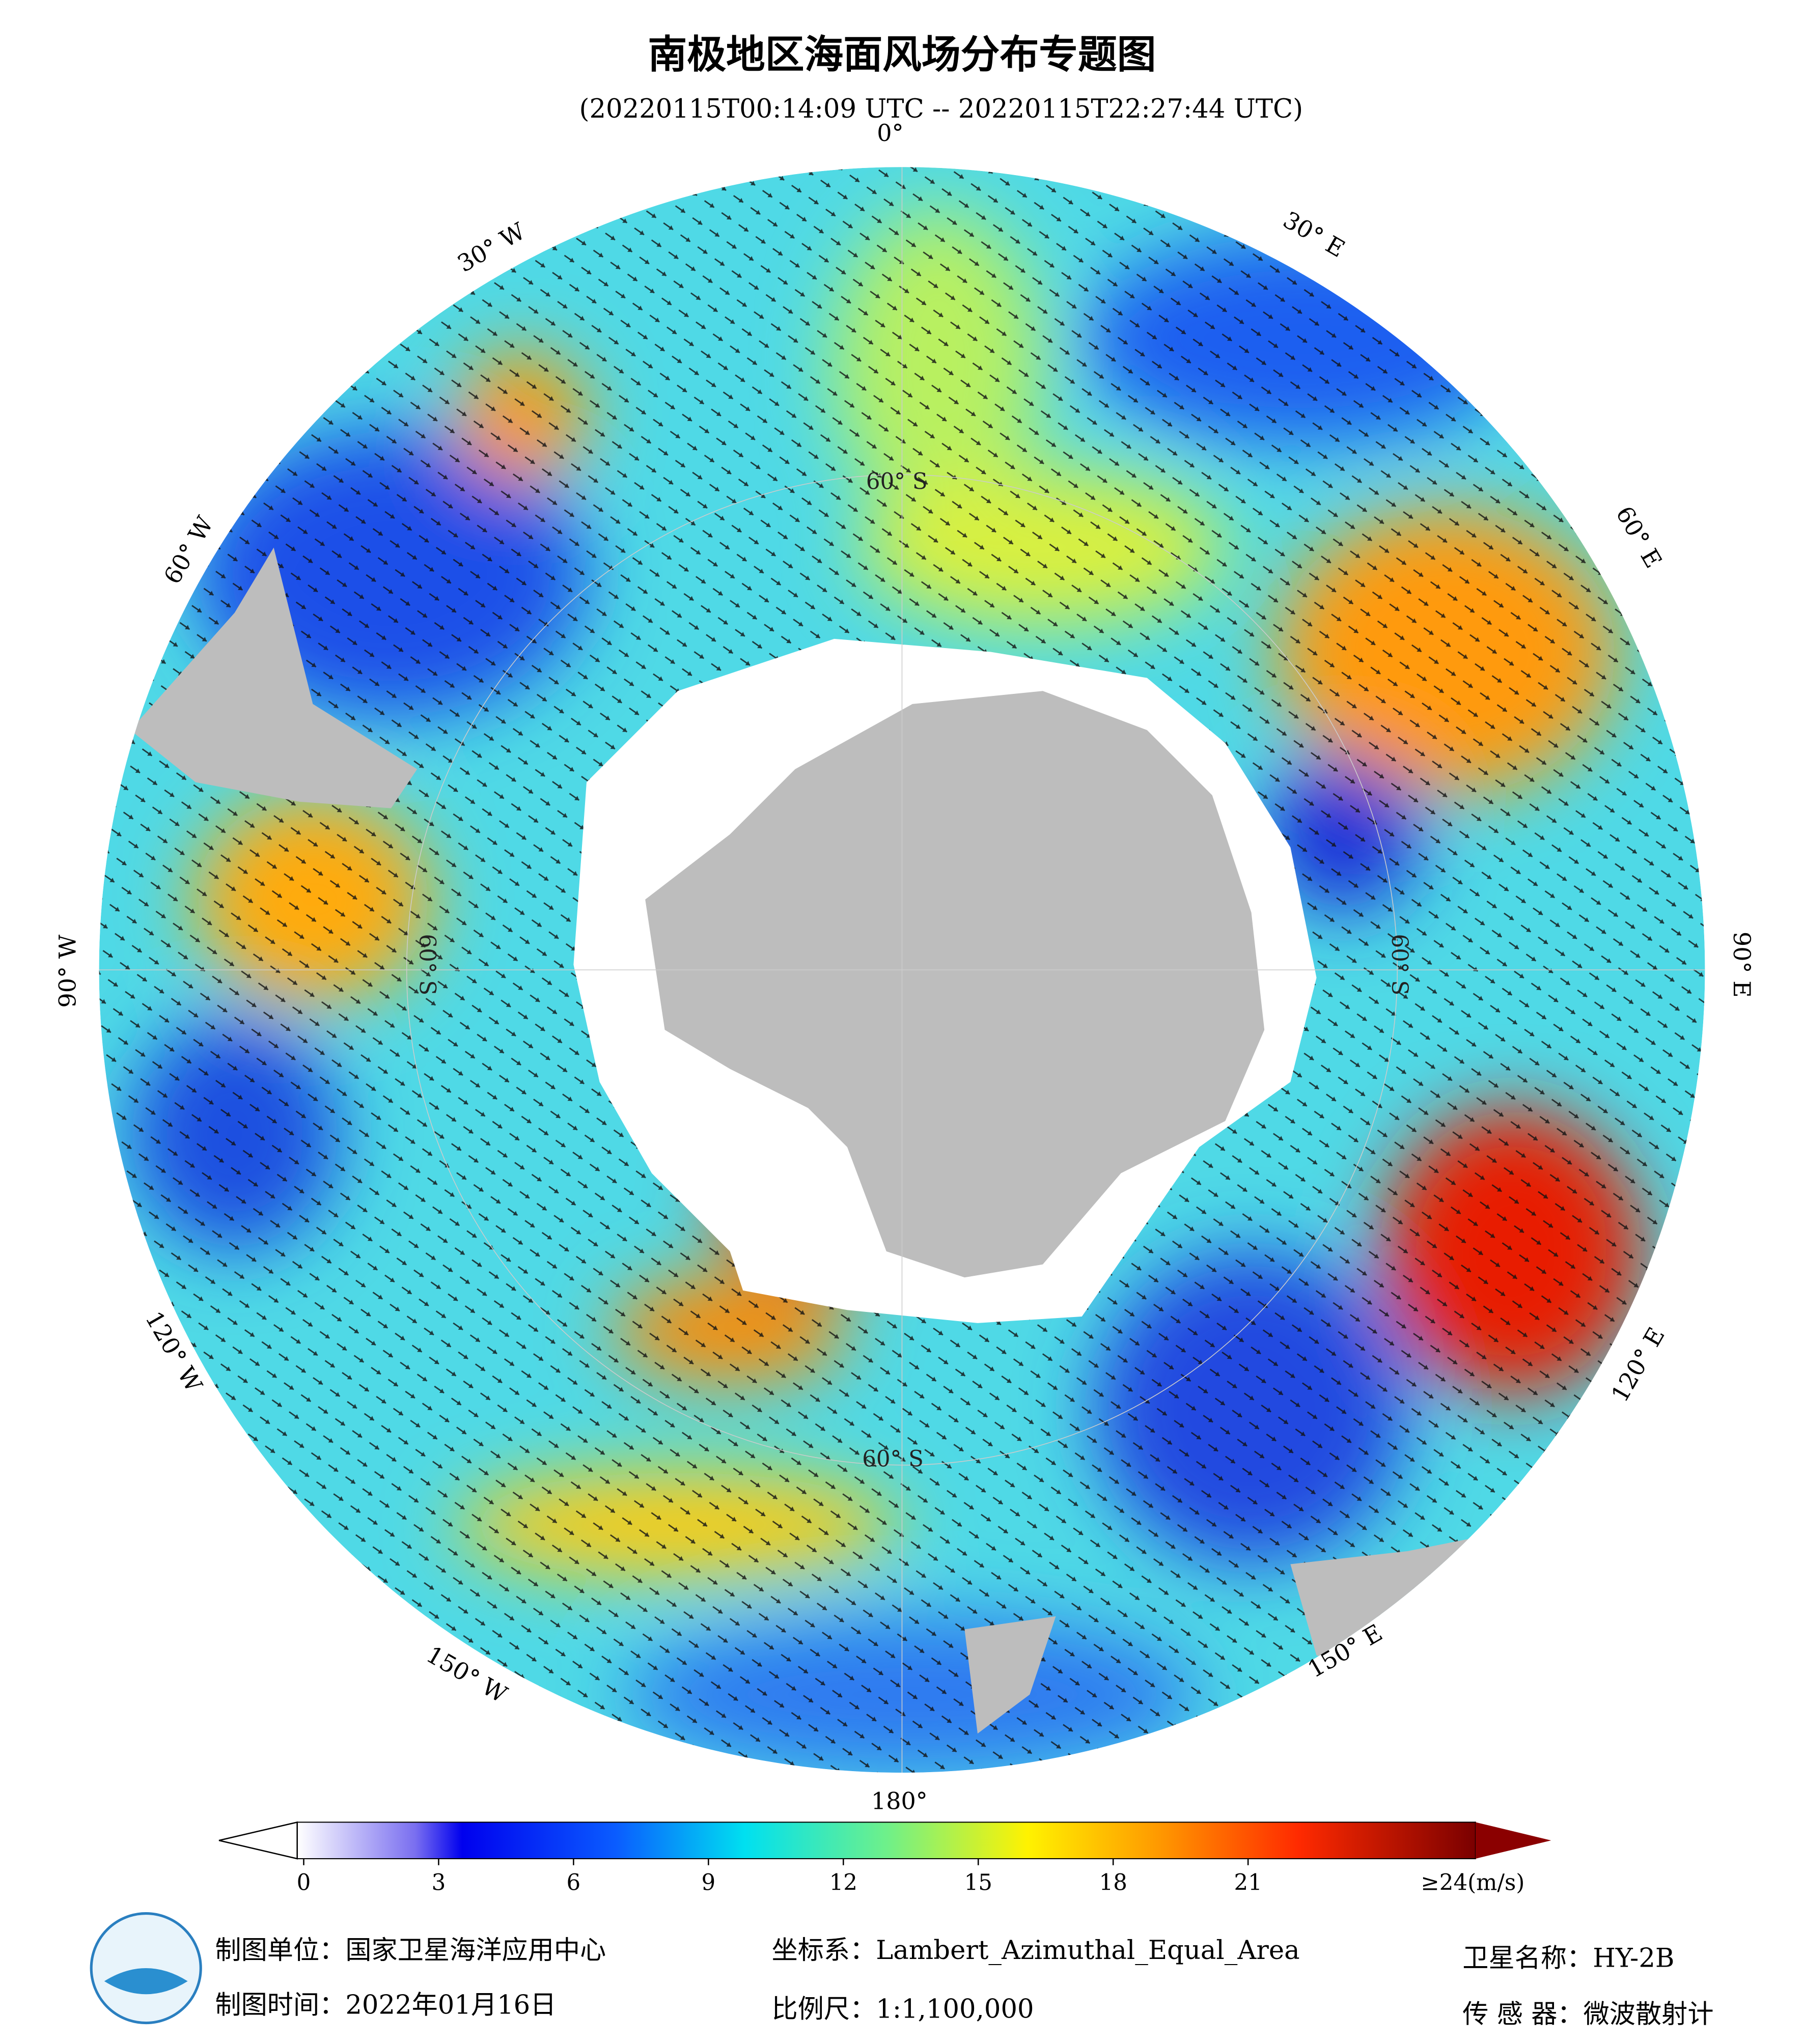 Image resolution: width=1804 pixels, height=2044 pixels. Describe the element at coordinates (385, 2005) in the screenshot. I see `footer-date: 制图时间：2022年01月16日` at that location.